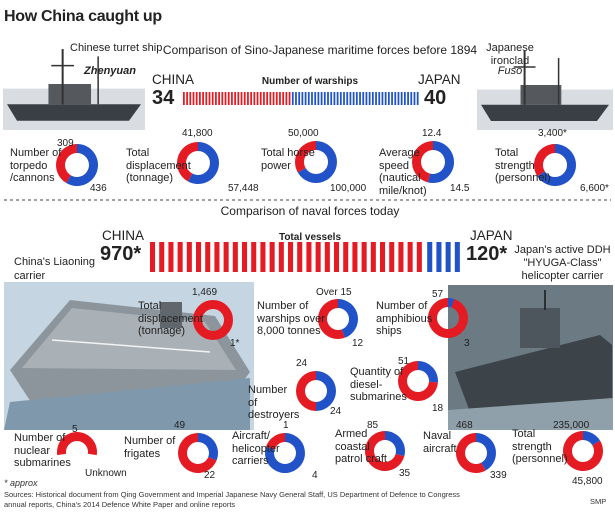 The height and width of the screenshot is (520, 615). Describe the element at coordinates (403, 172) in the screenshot. I see `donut1-3-label: Average speed (nautical mile/knot)` at that location.